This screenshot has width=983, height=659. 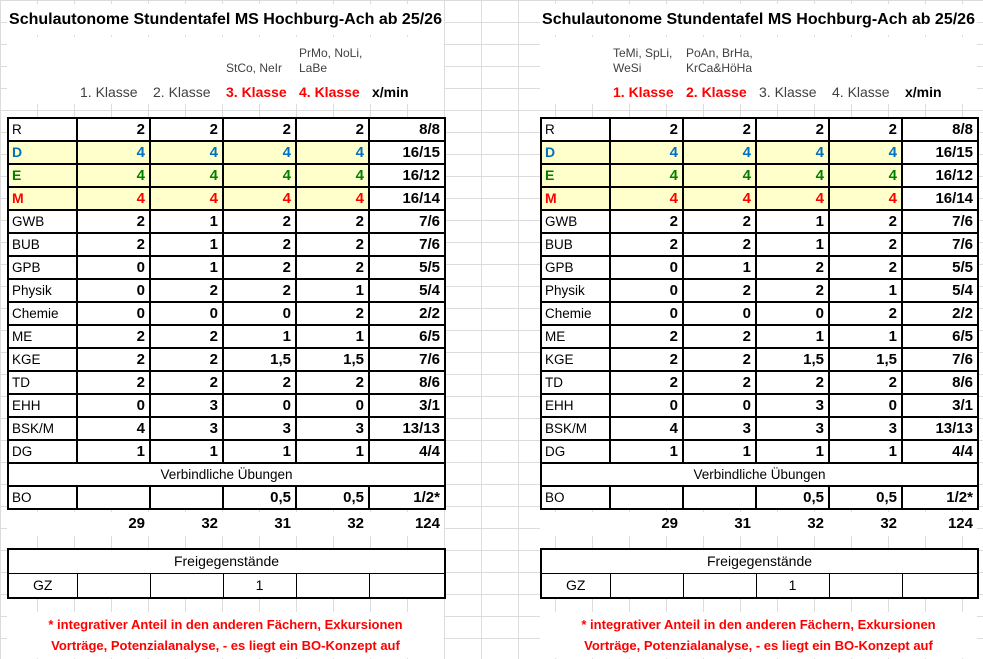 What do you see at coordinates (407, 336) in the screenshot?
I see `xmin-cell: 6/5` at bounding box center [407, 336].